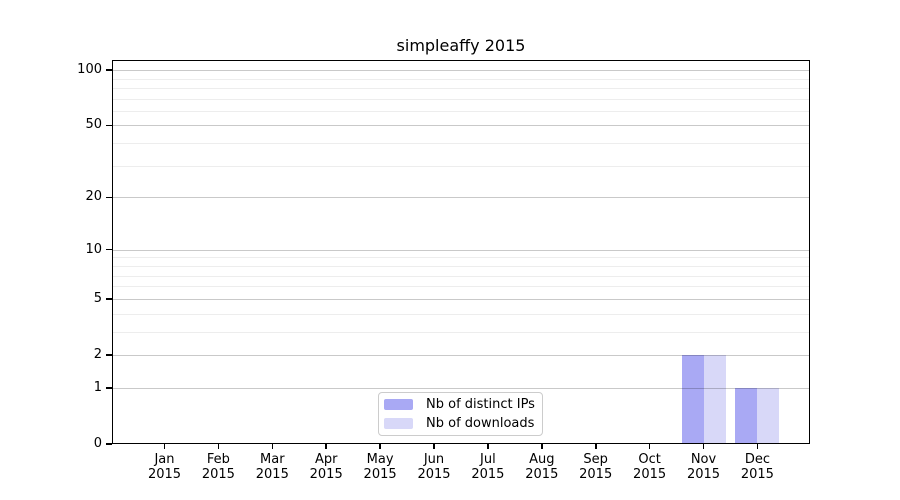 The height and width of the screenshot is (500, 900). I want to click on y-tick-label: 20, so click(93, 197).